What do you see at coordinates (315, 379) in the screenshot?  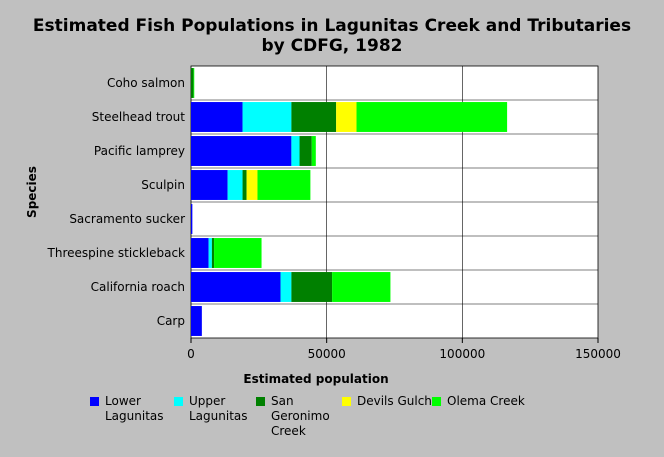 I see `x-axis-title: Estimated population` at bounding box center [315, 379].